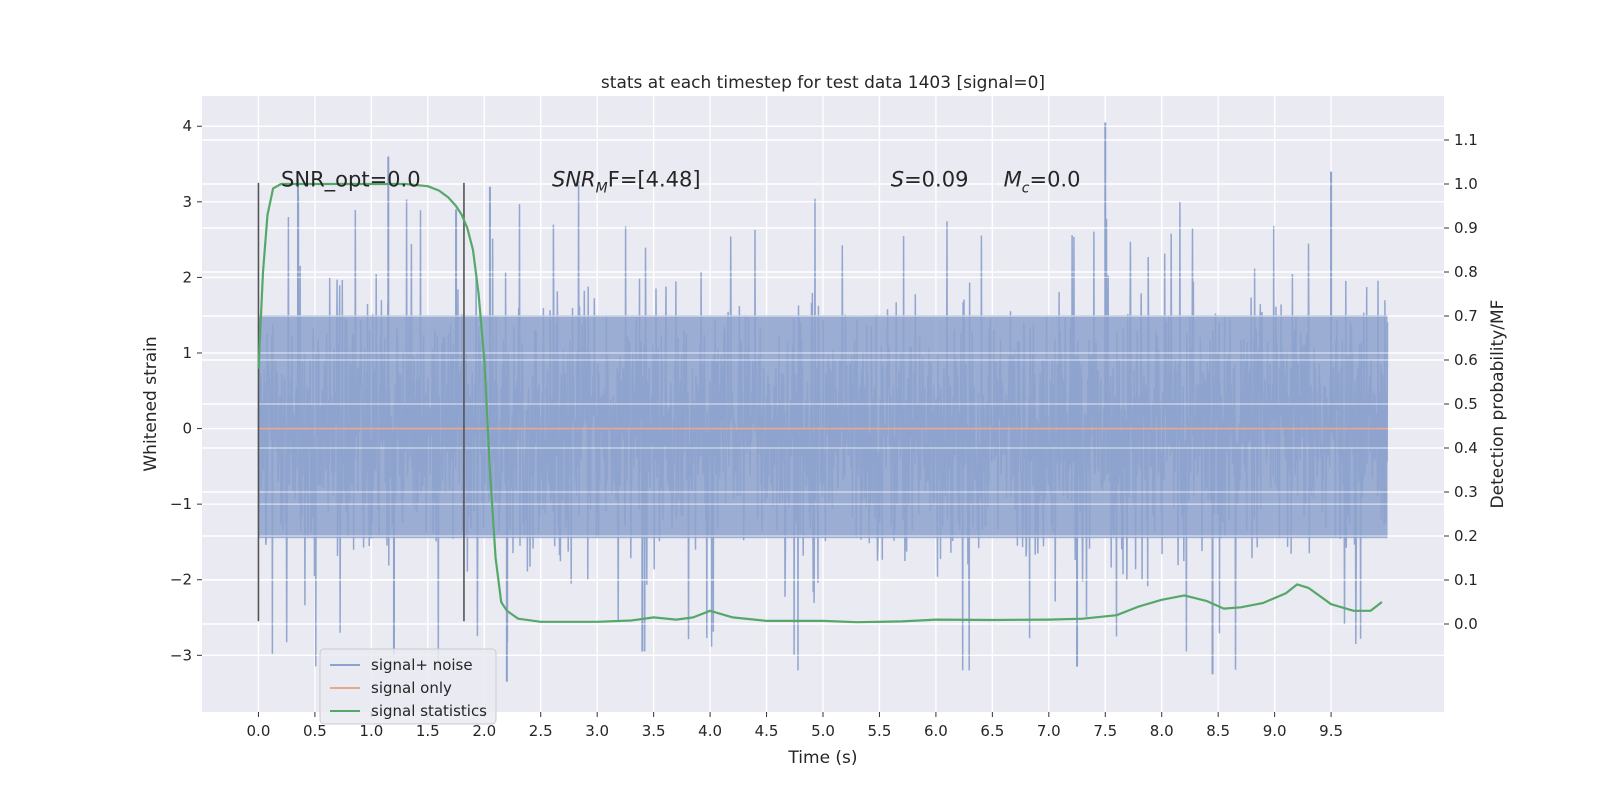  I want to click on x-tick-label: 8.0, so click(1162, 731).